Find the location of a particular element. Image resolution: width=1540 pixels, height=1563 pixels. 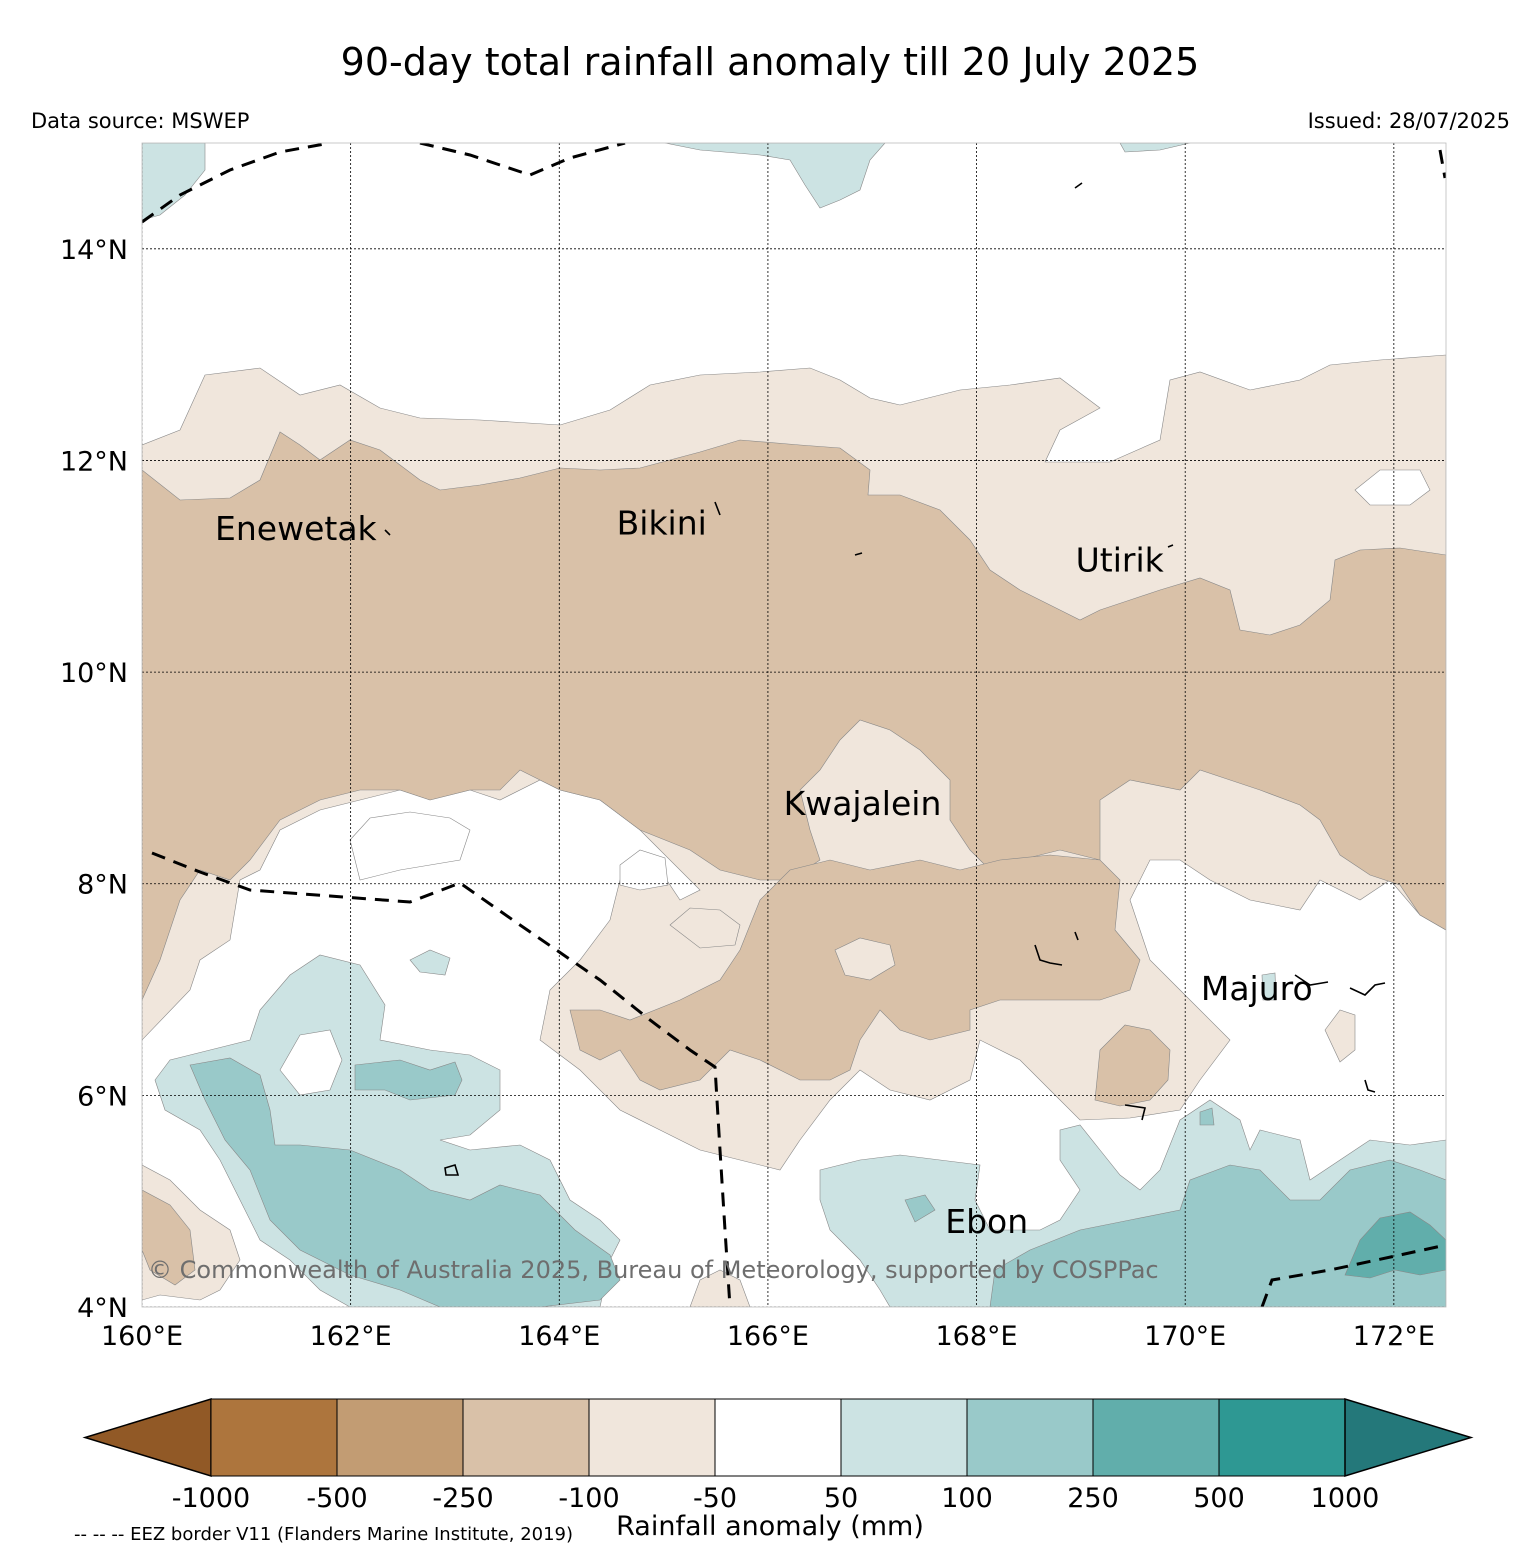

lon-tick-label: 162°E is located at coordinates (351, 1336).